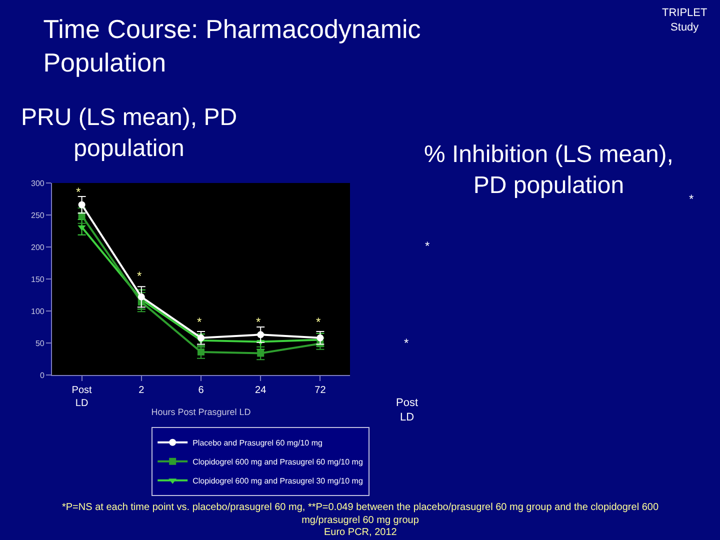 The width and height of the screenshot is (720, 540). What do you see at coordinates (38, 311) in the screenshot?
I see `y-tick-label: 100` at bounding box center [38, 311].